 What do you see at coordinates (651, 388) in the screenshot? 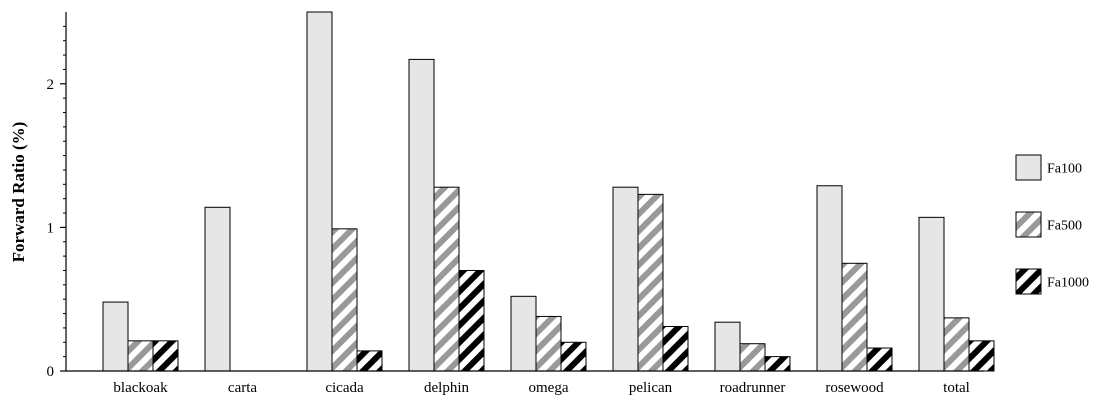
I see `x-tick-label: pelican` at bounding box center [651, 388].